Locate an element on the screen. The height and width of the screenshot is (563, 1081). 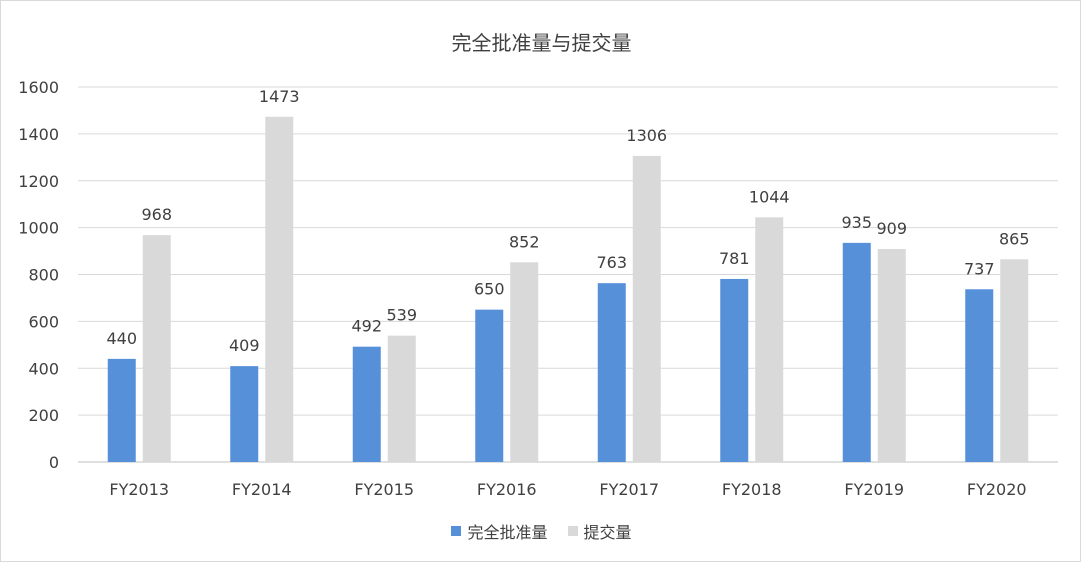
x-tick-label: FY2014 is located at coordinates (262, 489).